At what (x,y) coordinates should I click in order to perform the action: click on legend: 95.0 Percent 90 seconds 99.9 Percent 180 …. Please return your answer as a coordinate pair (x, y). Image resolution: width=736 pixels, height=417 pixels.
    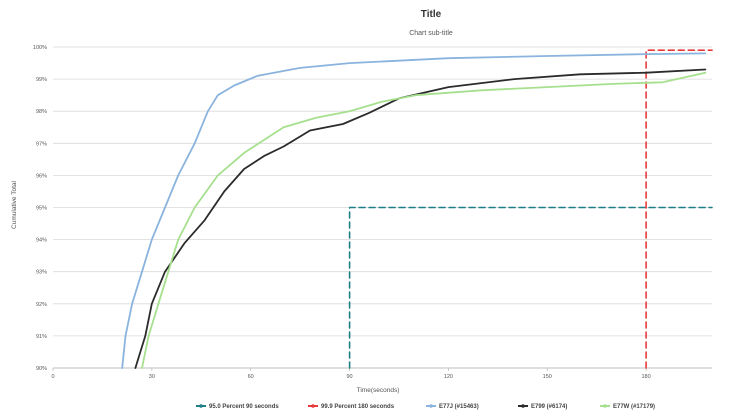
    Looking at the image, I should click on (425, 407).